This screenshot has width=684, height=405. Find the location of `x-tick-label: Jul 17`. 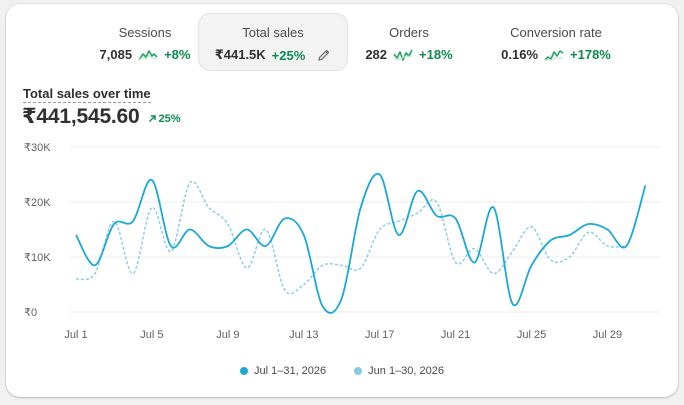

x-tick-label: Jul 17 is located at coordinates (379, 335).